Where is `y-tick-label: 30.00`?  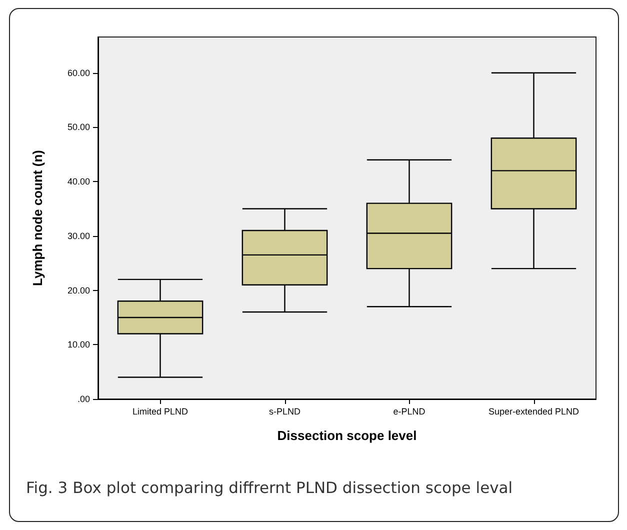
y-tick-label: 30.00 is located at coordinates (78, 235).